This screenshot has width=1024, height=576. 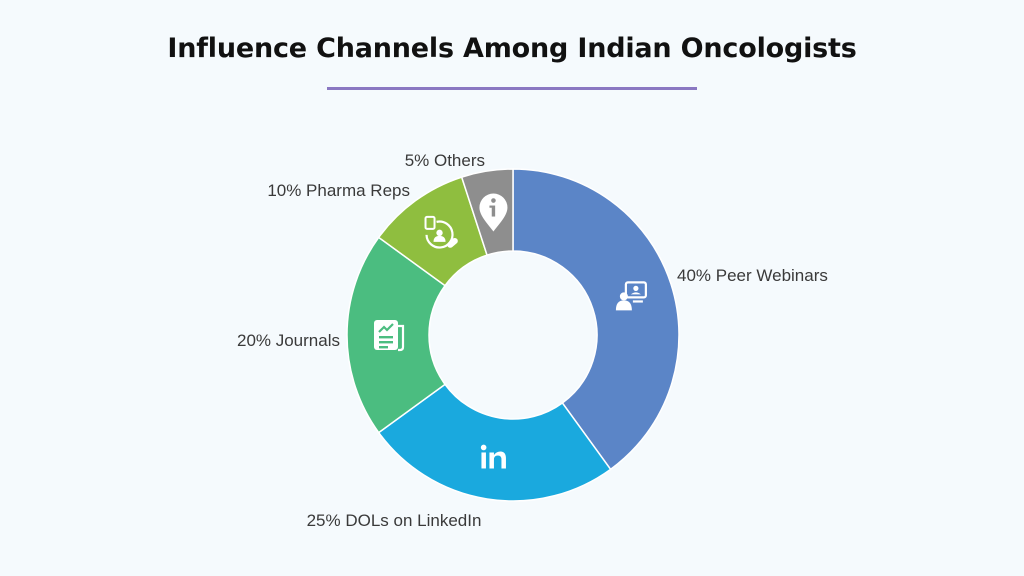 I want to click on label-others: 5% Others, so click(x=445, y=160).